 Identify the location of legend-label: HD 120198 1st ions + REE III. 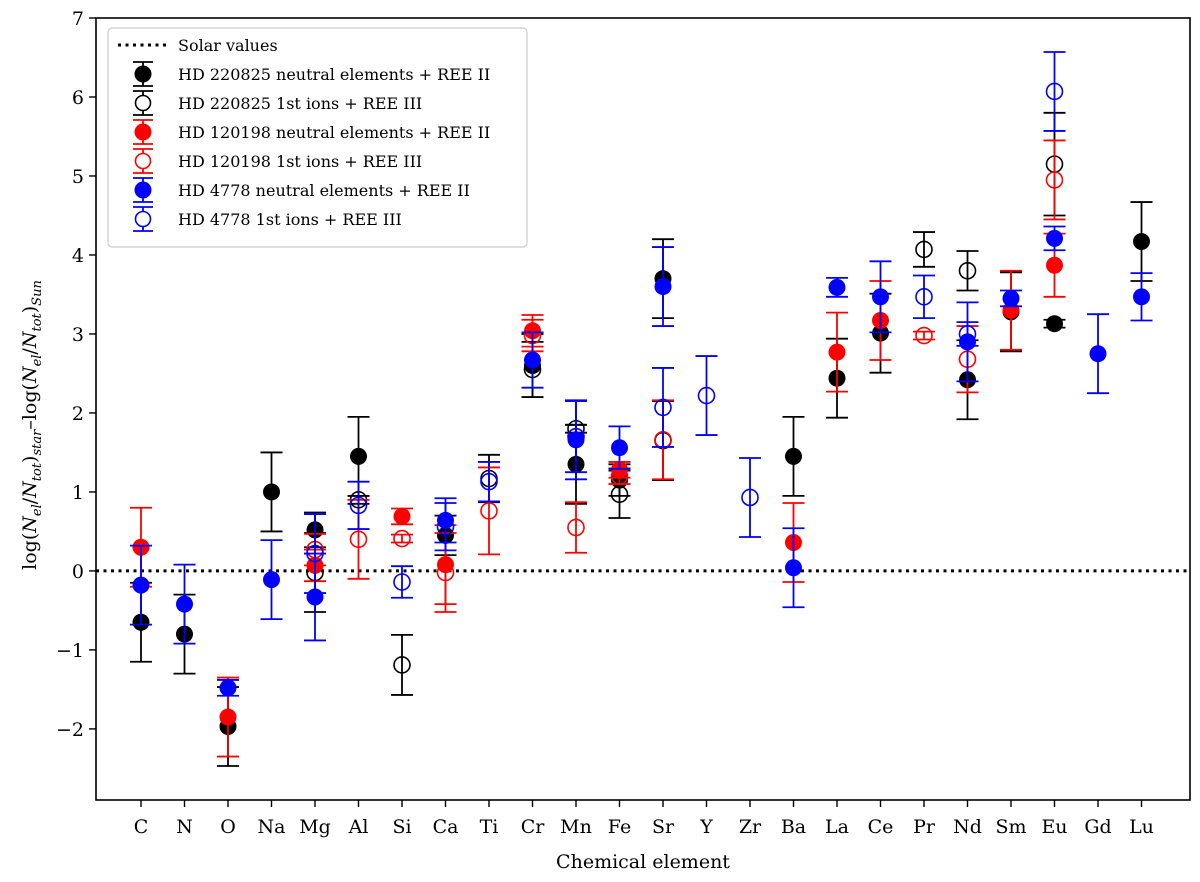
(300, 161).